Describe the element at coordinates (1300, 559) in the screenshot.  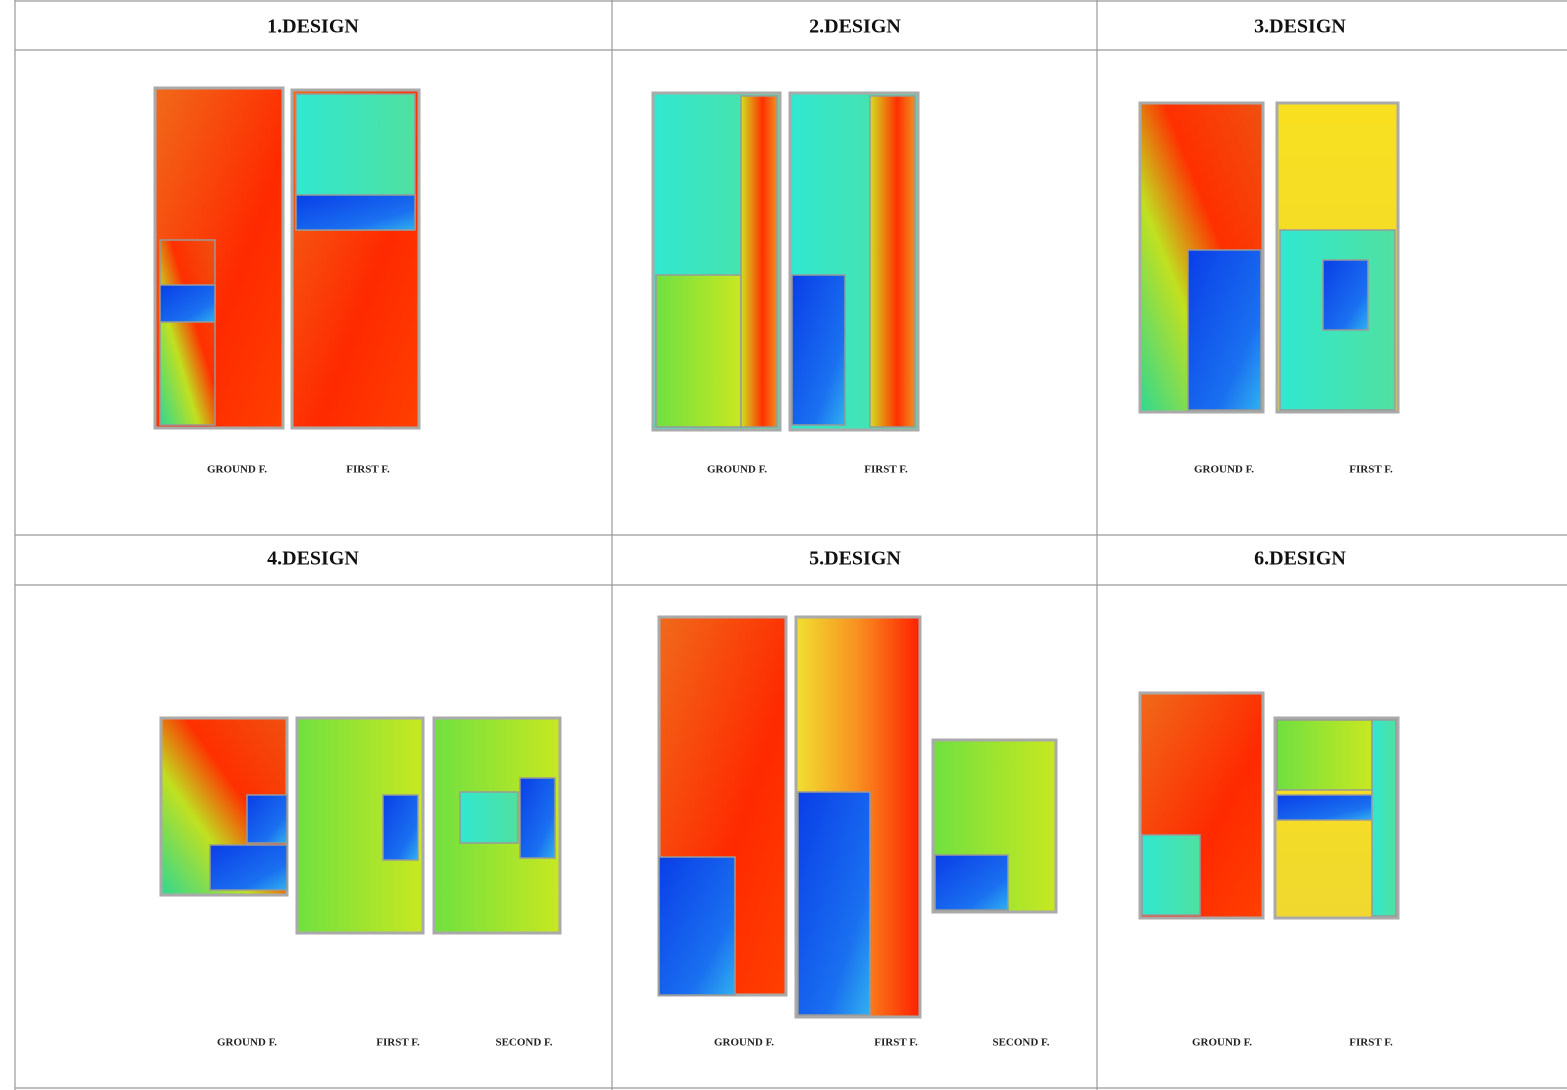
I see `design-title: 6.DESIGN` at that location.